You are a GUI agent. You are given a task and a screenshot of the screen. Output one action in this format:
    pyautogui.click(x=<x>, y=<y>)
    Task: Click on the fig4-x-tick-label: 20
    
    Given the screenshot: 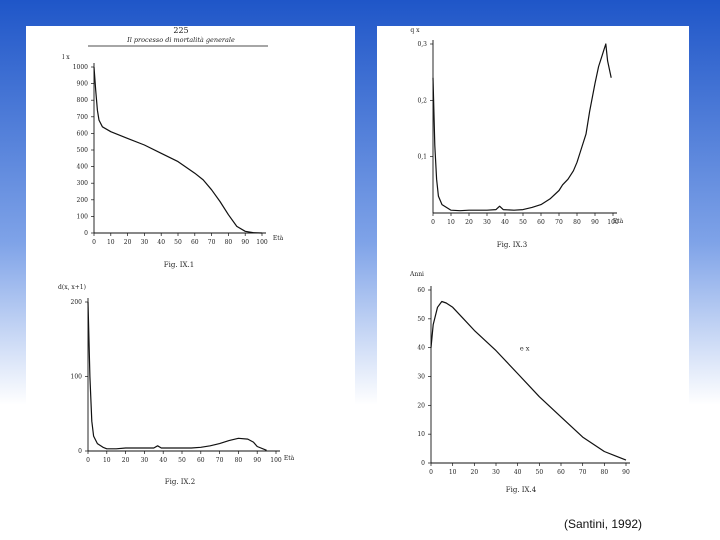 What is the action you would take?
    pyautogui.click(x=475, y=472)
    